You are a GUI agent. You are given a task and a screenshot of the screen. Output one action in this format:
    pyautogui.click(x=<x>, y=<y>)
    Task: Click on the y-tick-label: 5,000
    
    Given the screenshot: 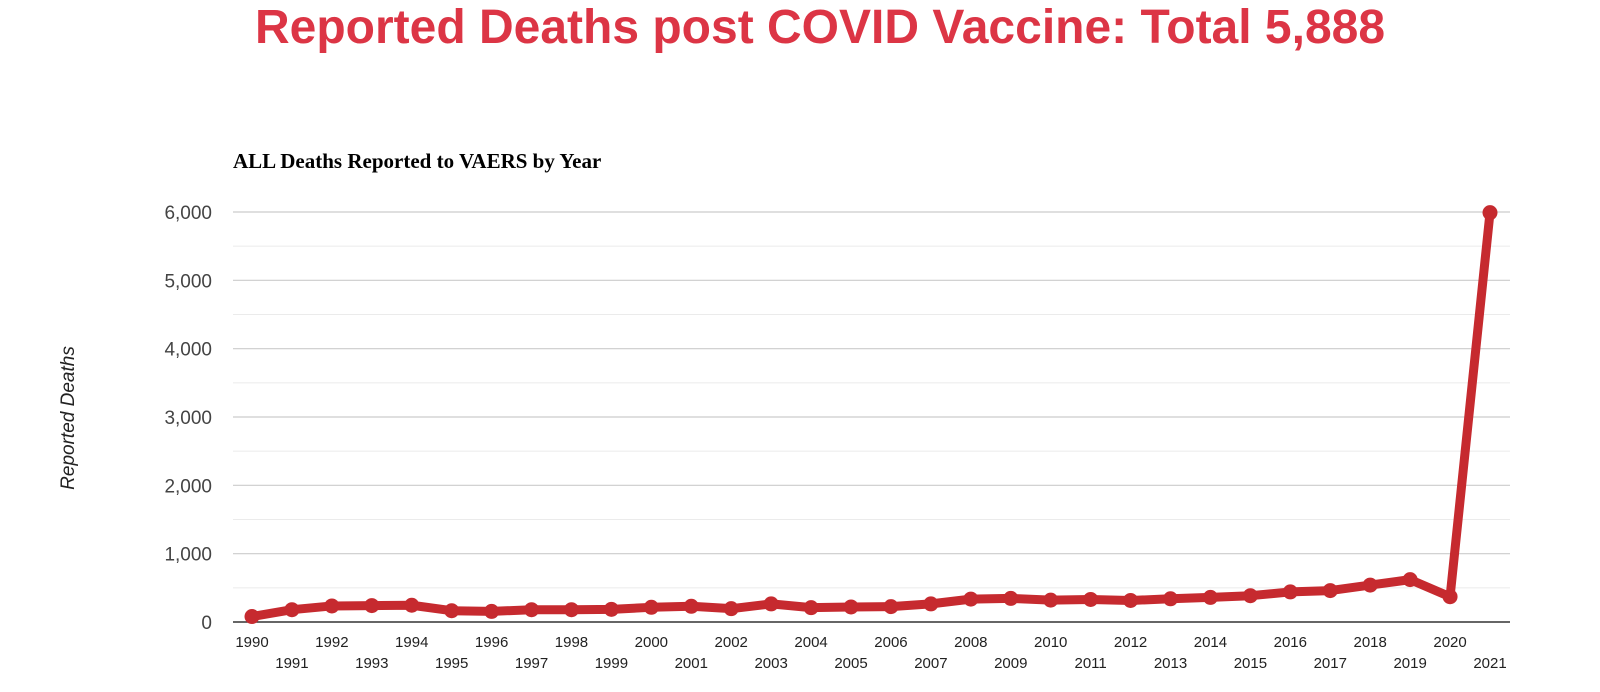 What is the action you would take?
    pyautogui.click(x=188, y=281)
    